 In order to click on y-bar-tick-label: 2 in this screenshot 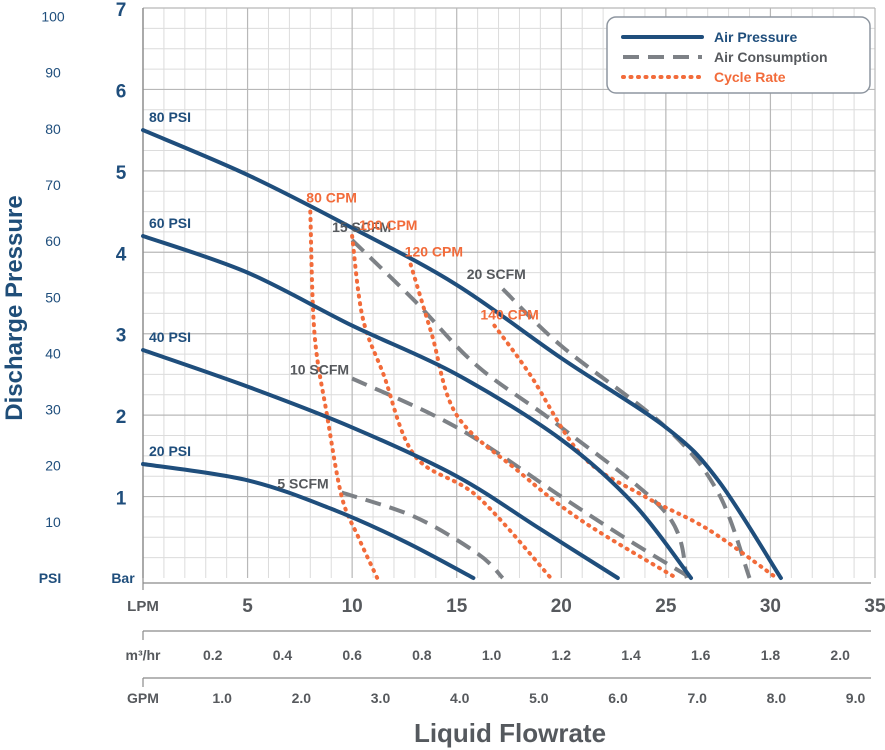, I will do `click(121, 417)`.